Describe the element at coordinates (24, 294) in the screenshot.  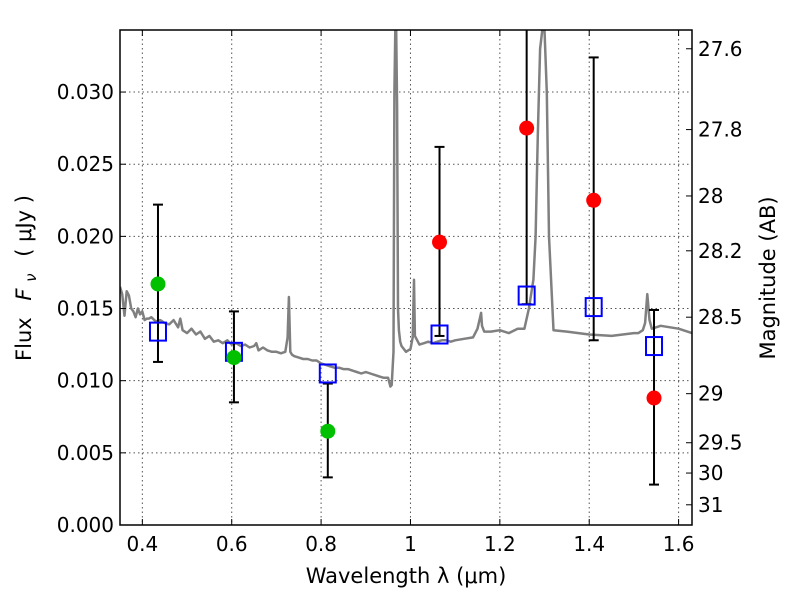
I see `y-axis-title-symbol: F` at that location.